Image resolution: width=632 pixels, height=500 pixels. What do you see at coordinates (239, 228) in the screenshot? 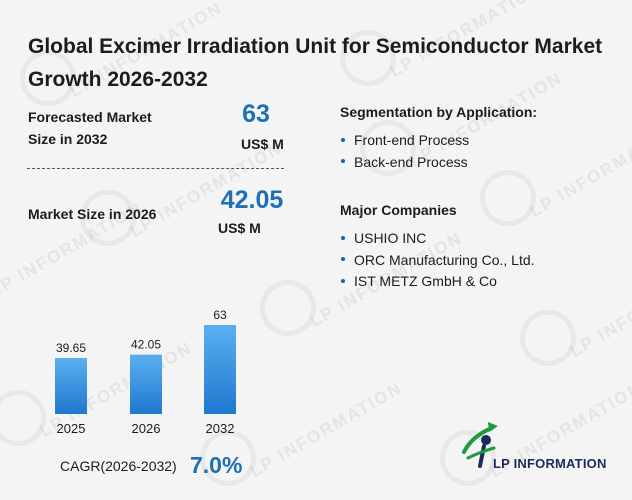
I see `current-unit: US$ M` at bounding box center [239, 228].